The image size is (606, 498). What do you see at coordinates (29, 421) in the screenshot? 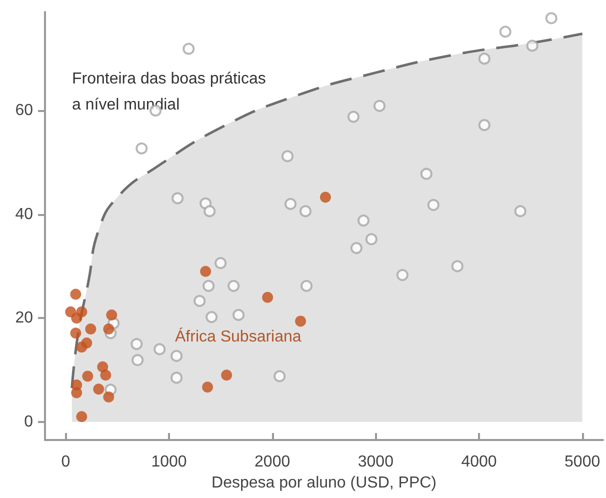
I see `y-tick-label: 0` at bounding box center [29, 421].